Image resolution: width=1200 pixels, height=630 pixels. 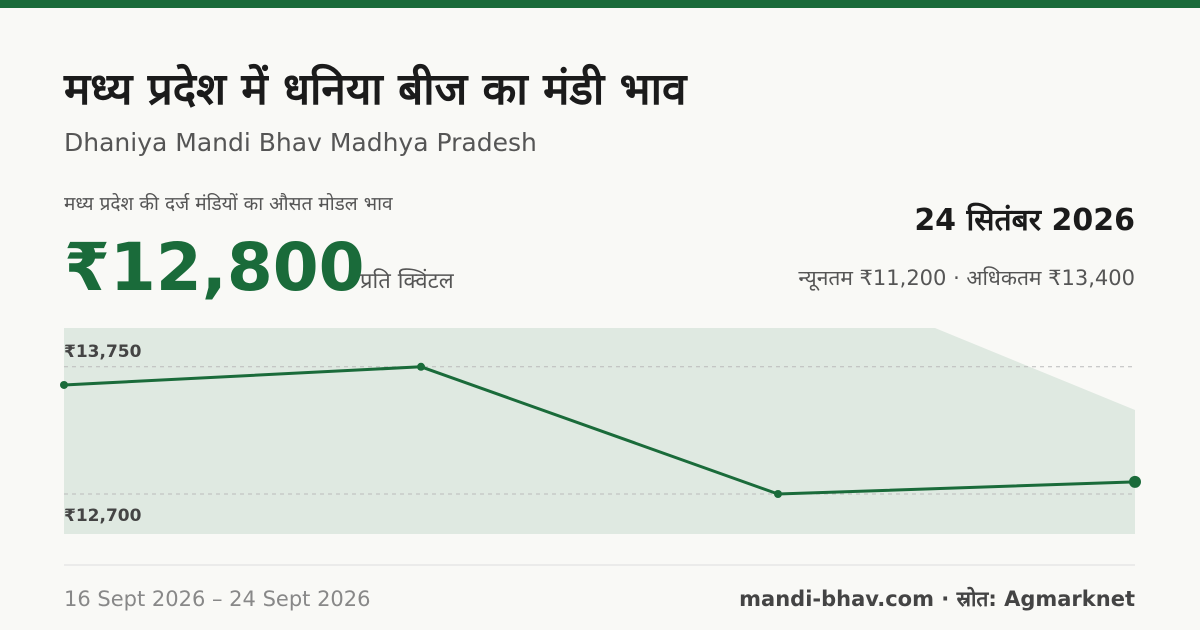 I want to click on date: 24 सितंबर 2026, so click(x=1024, y=220).